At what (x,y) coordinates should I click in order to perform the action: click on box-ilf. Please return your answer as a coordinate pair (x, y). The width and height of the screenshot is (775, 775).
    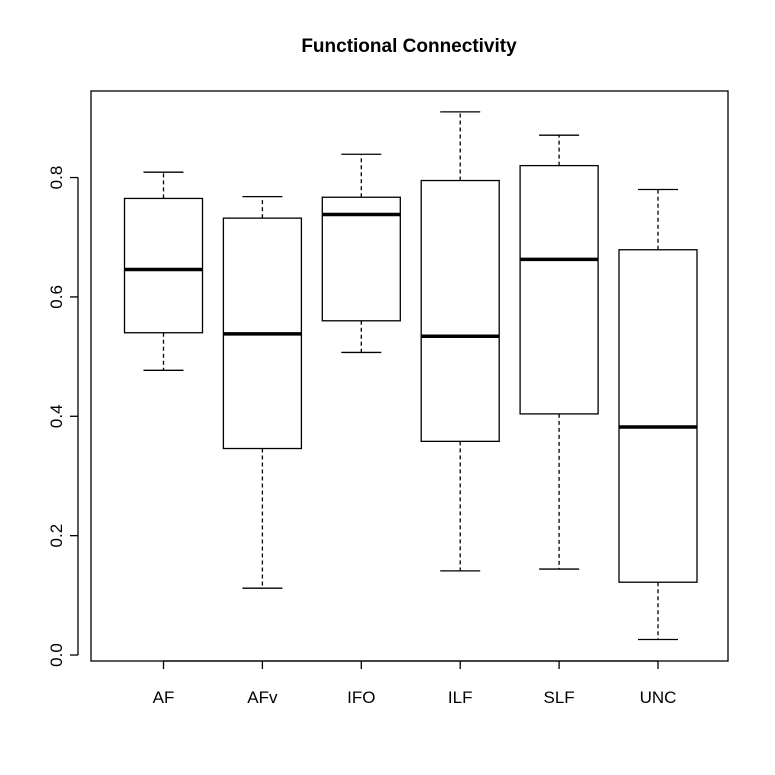
    Looking at the image, I should click on (460, 341).